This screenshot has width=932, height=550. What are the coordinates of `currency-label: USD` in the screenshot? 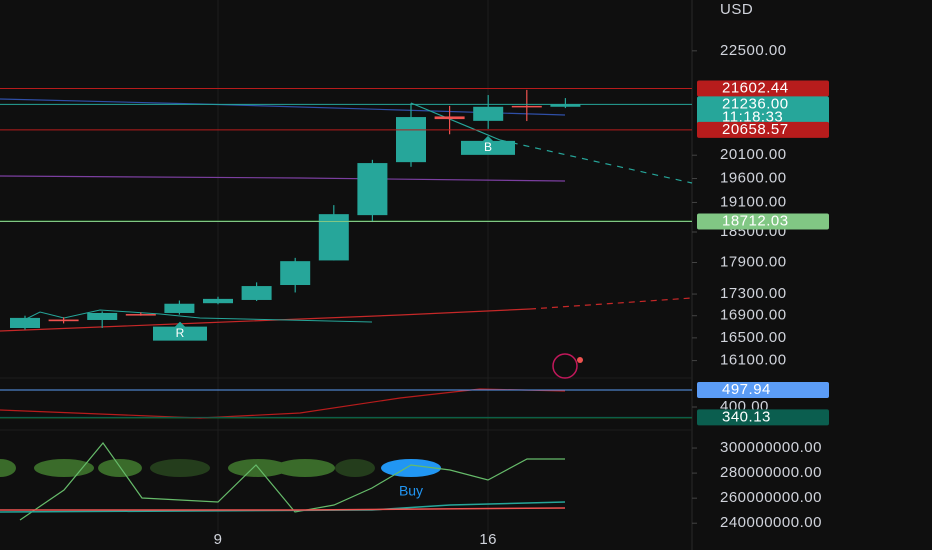 It's located at (736, 9).